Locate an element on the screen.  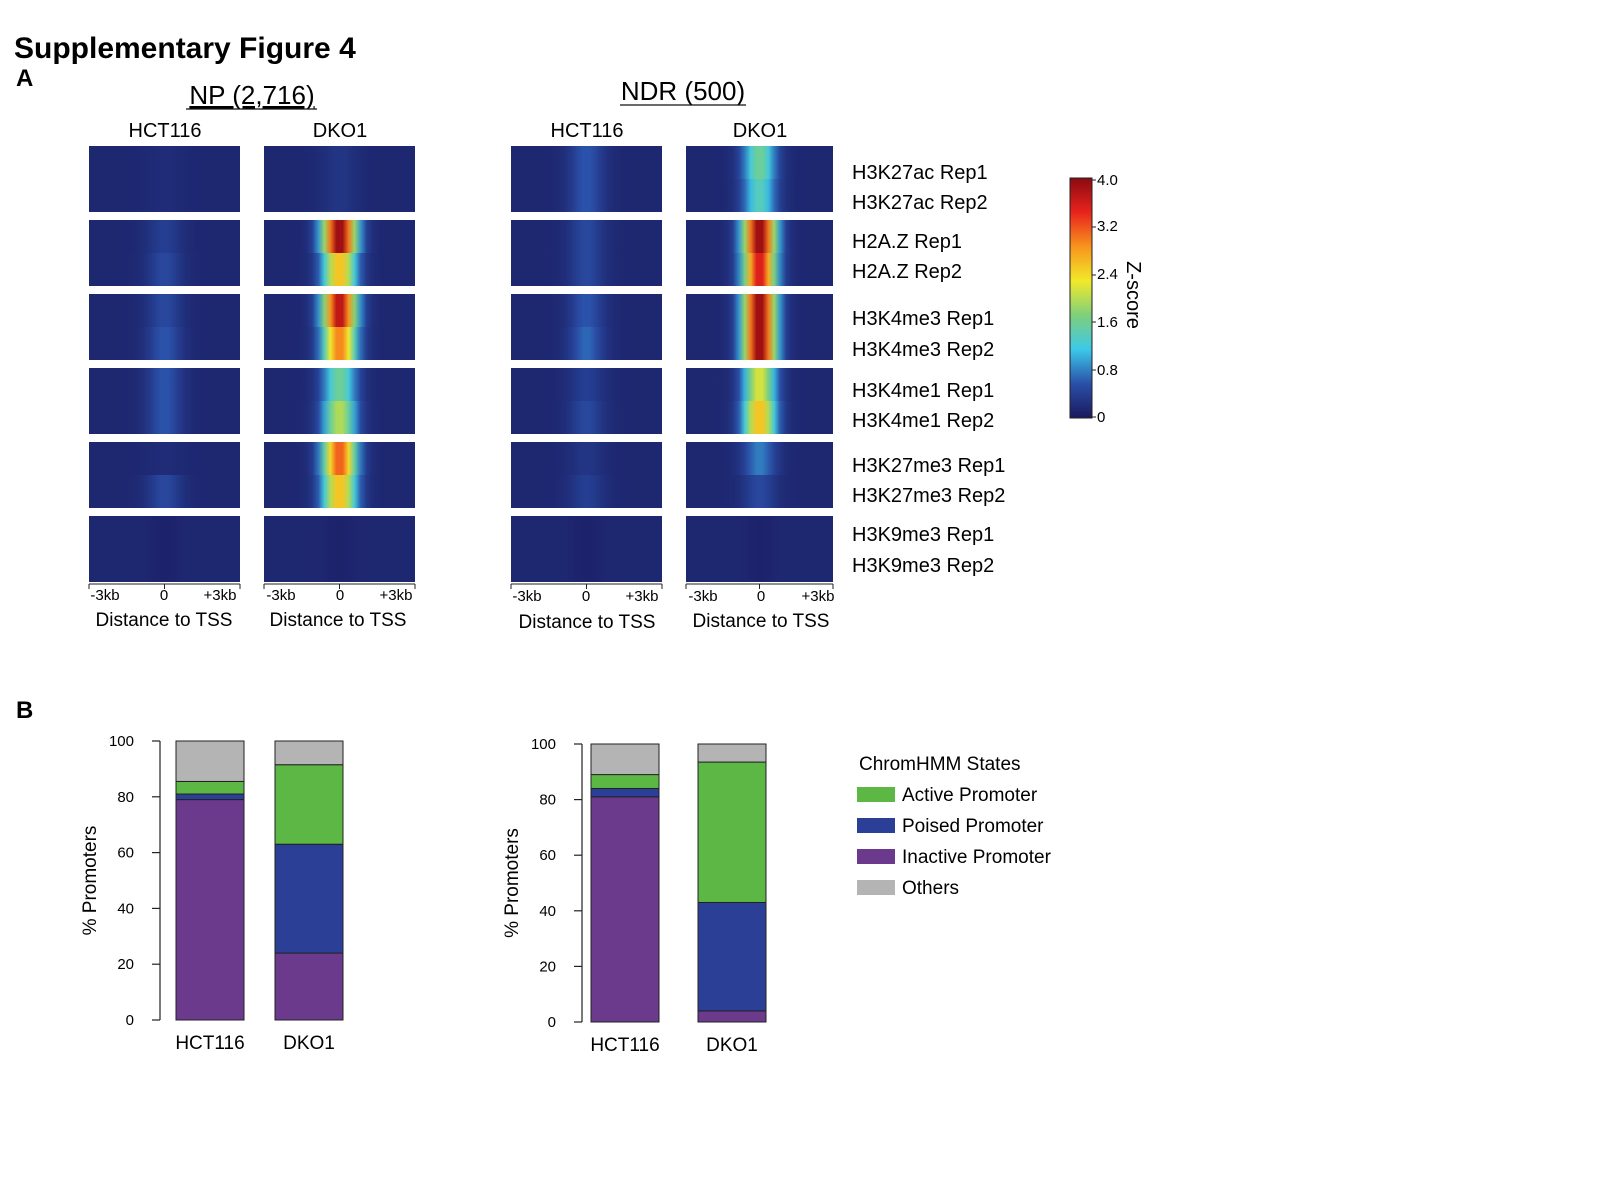
track-label: H3K9me3 Rep2 is located at coordinates (923, 566).